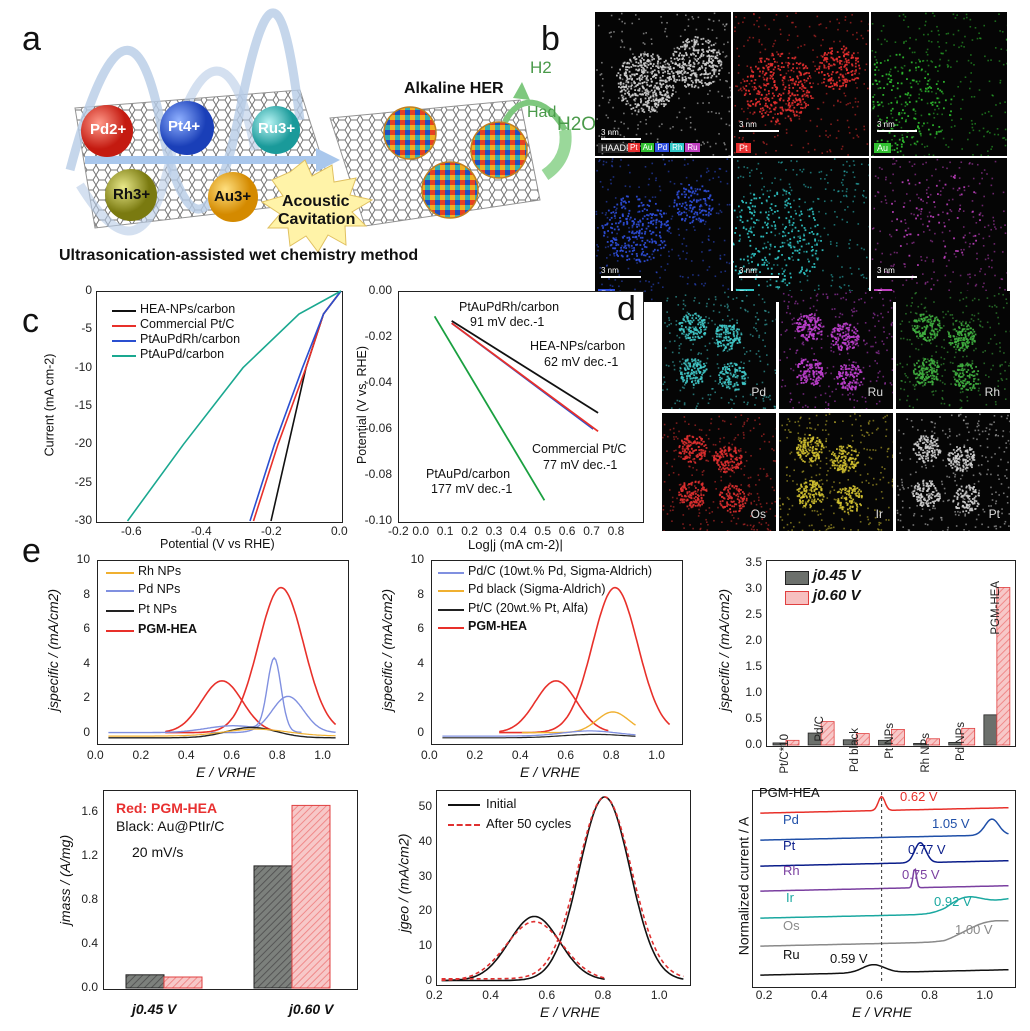  Describe the element at coordinates (154, 1009) in the screenshot. I see `bar2-cat-045: j0.45 V` at that location.